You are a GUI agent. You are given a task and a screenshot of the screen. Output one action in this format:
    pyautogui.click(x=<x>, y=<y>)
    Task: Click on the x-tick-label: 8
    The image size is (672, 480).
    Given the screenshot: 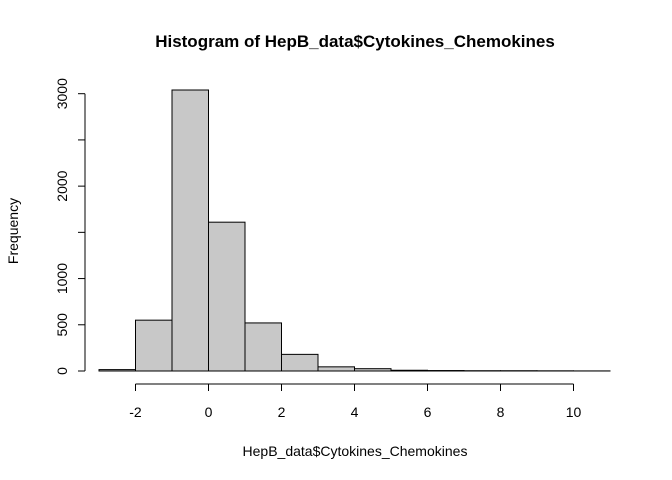 What is the action you would take?
    pyautogui.click(x=501, y=412)
    